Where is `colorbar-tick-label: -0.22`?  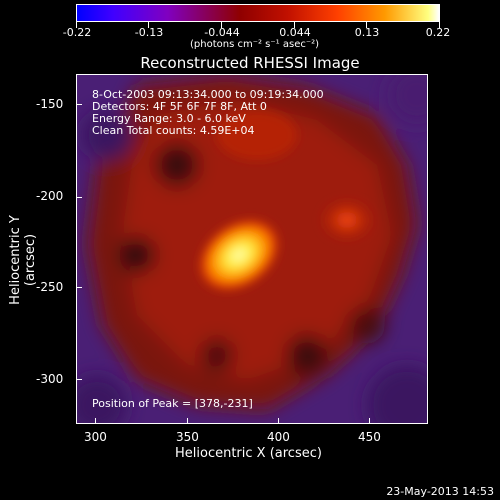 colorbar-tick-label: -0.22 is located at coordinates (77, 32).